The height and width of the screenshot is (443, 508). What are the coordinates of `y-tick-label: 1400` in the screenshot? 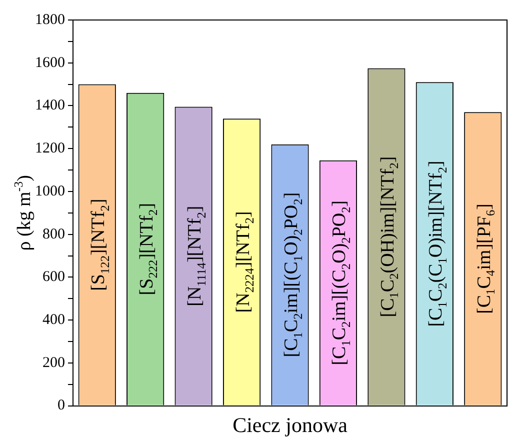 It's located at (50, 106).